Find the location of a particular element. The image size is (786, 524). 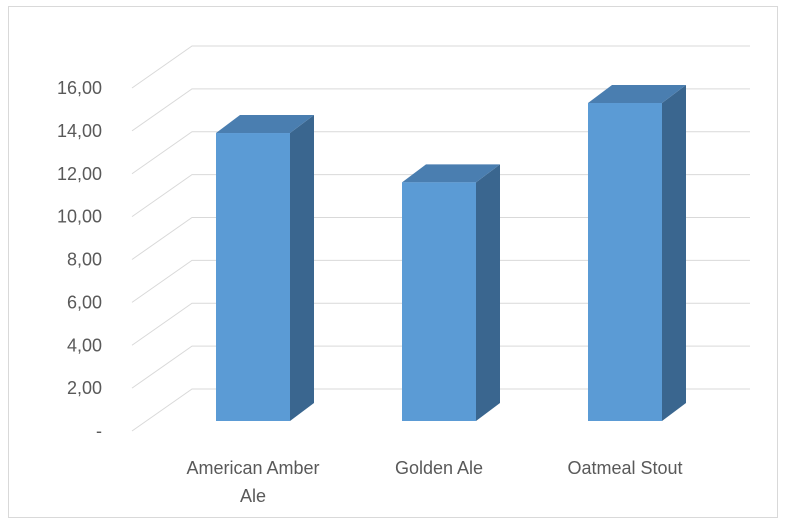

y-tick-label: 12,00 is located at coordinates (79, 174).